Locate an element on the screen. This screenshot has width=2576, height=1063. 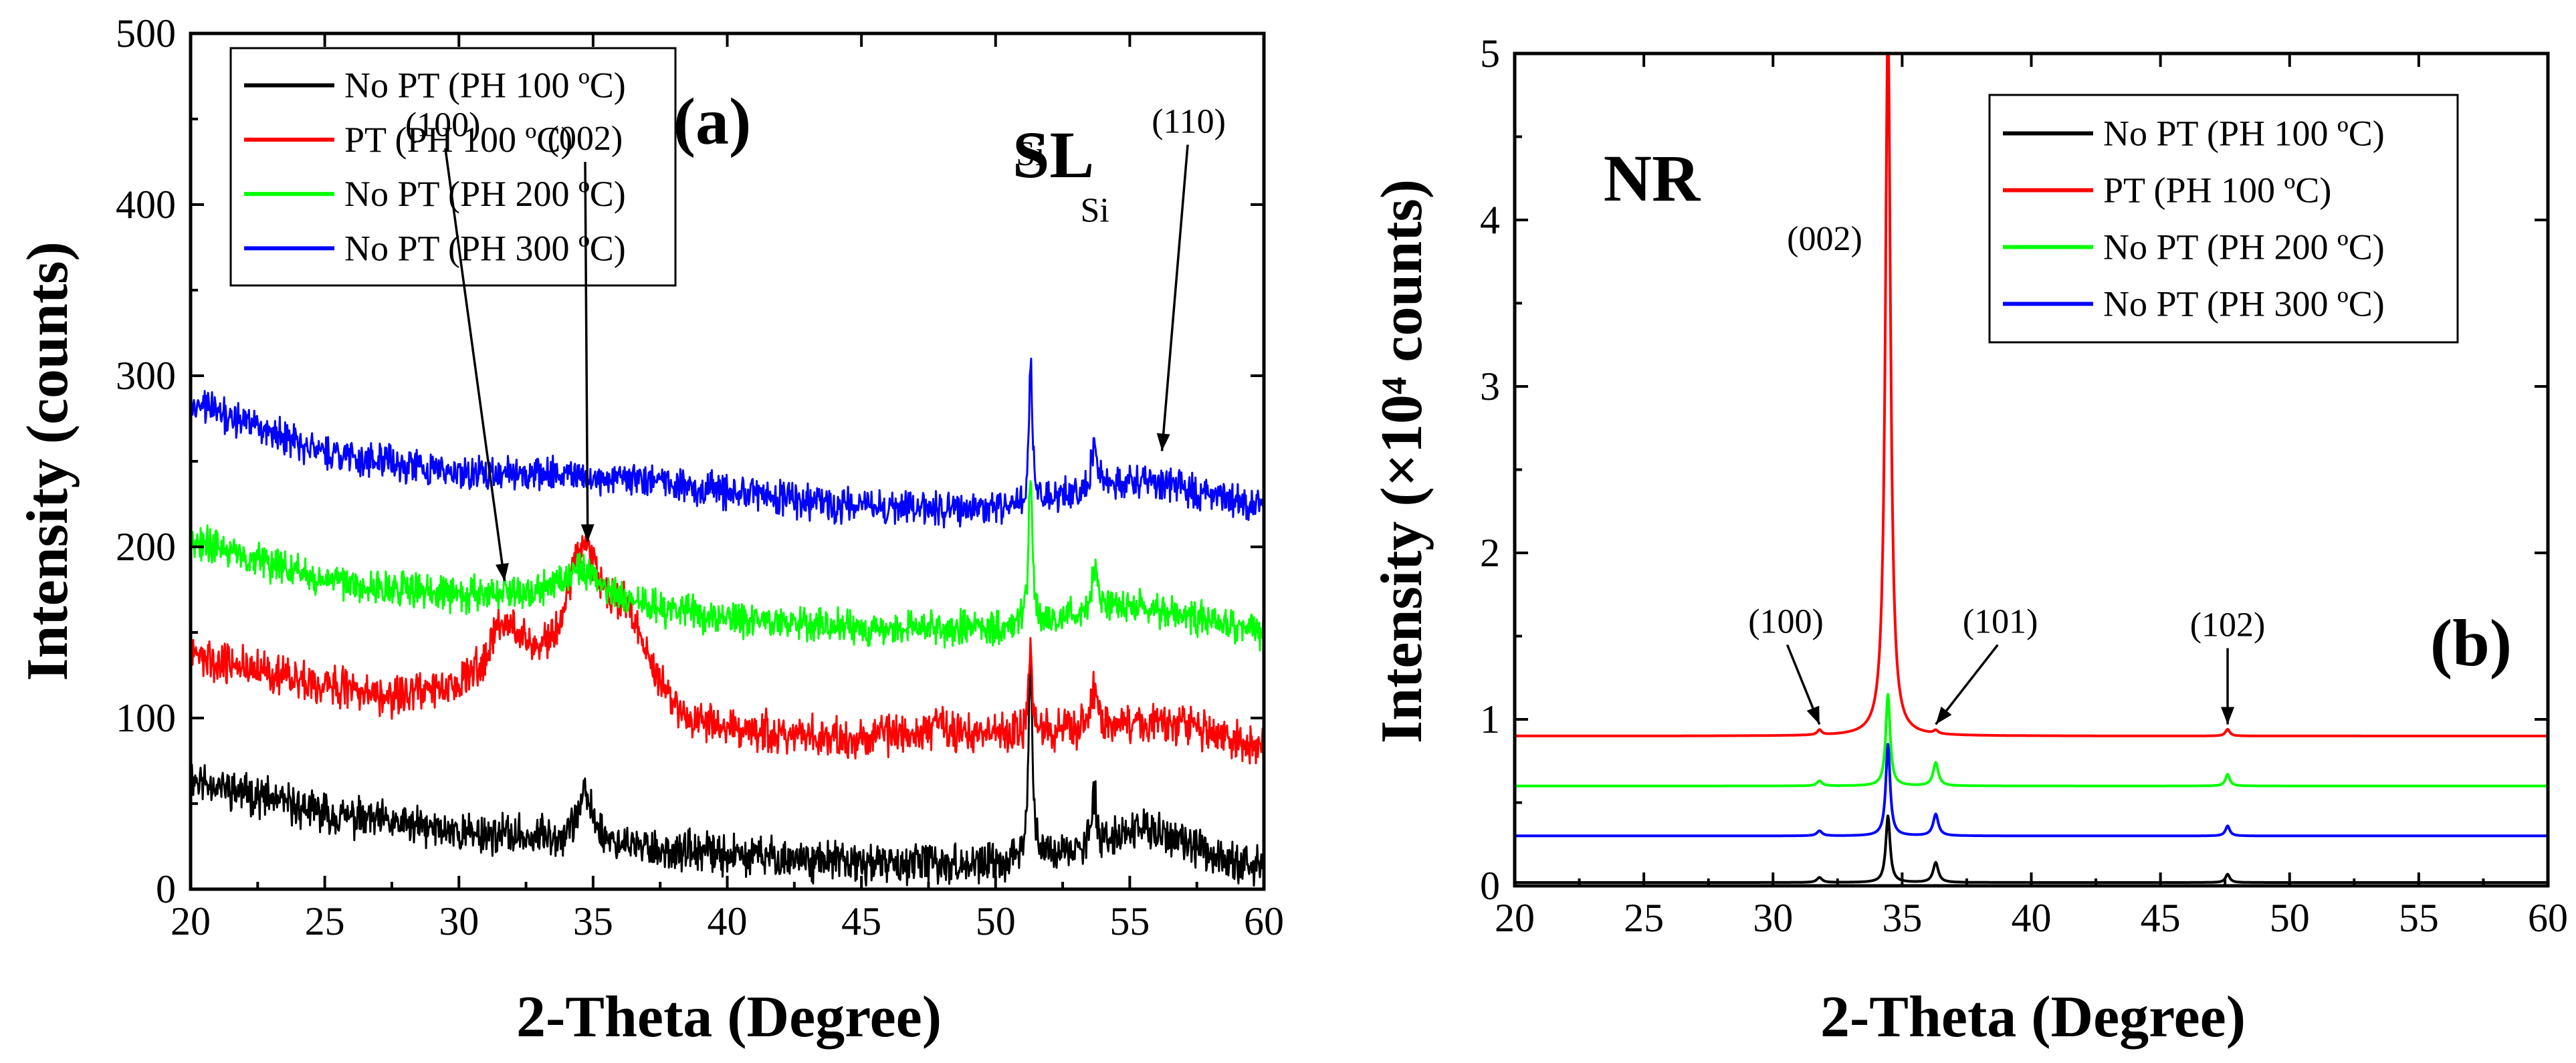
y-tick-label: 1 is located at coordinates (1490, 719).